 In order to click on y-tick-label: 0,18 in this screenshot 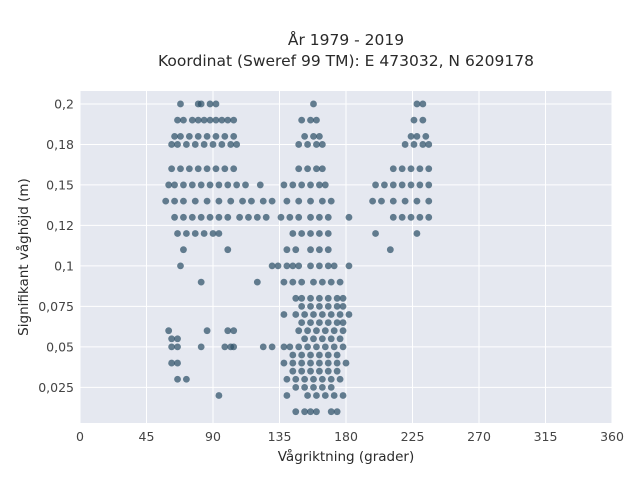, I will do `click(60, 144)`.